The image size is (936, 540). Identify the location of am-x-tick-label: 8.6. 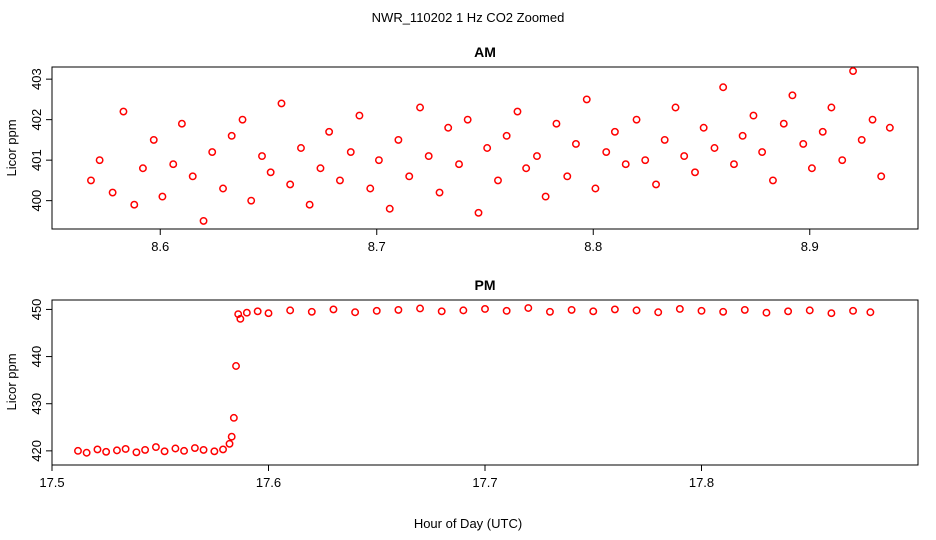
(160, 246).